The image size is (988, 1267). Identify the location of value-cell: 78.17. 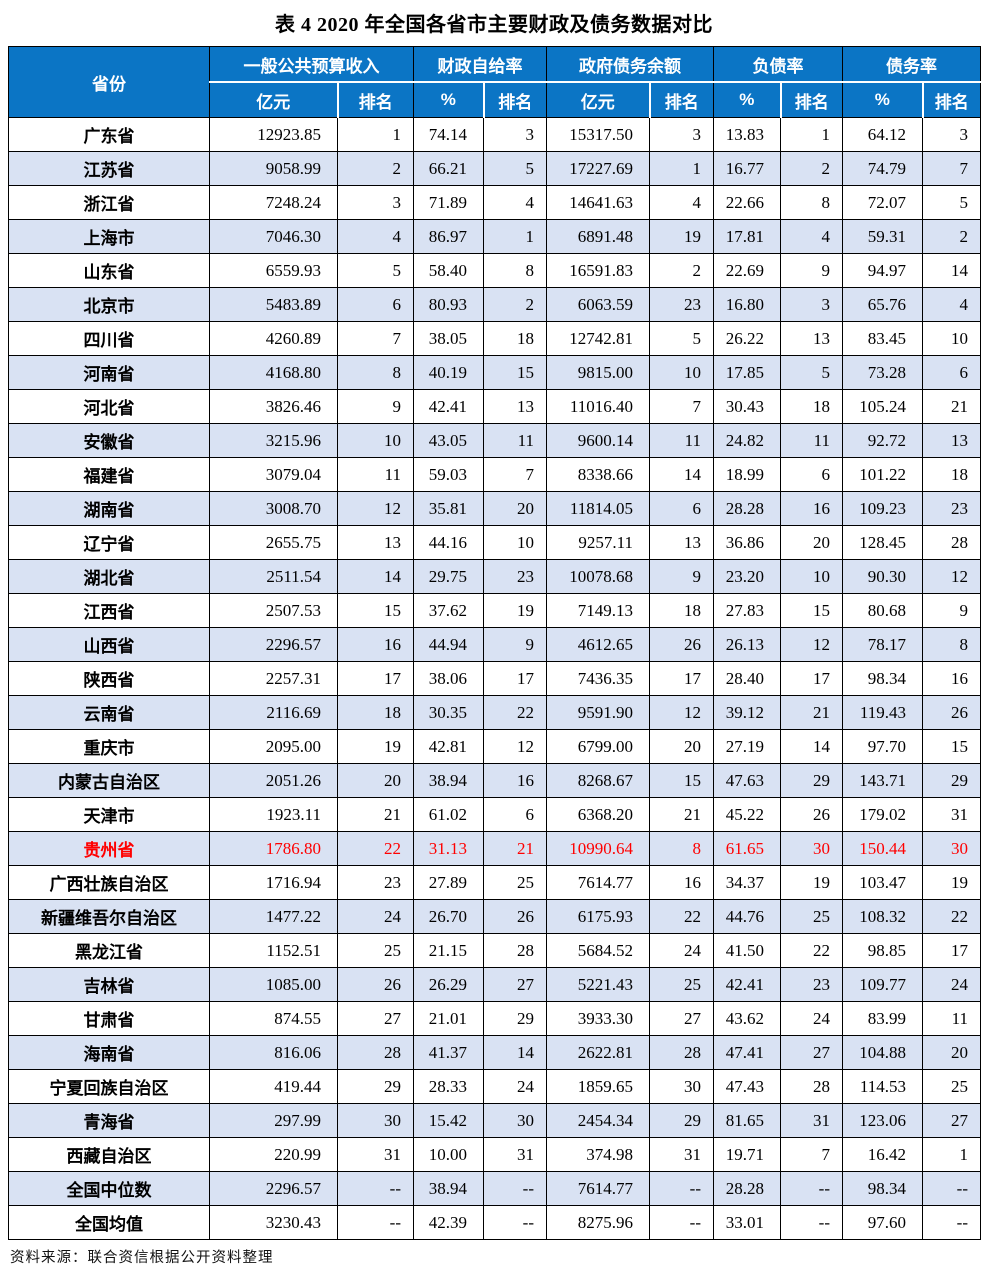
(882, 644).